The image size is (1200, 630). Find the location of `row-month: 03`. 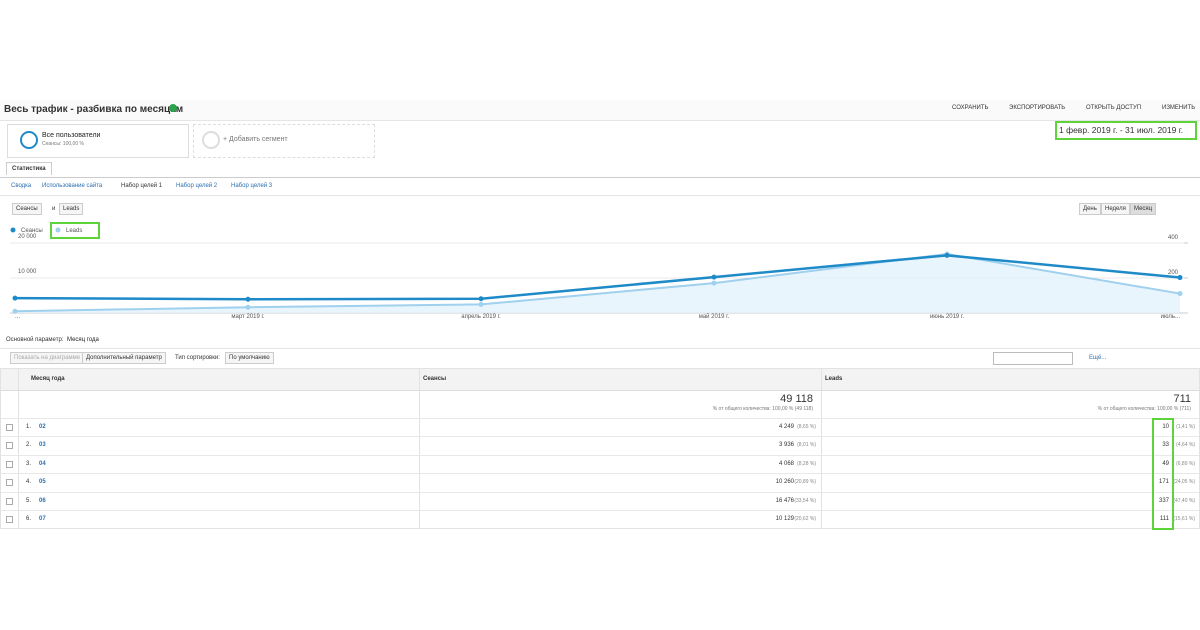

row-month: 03 is located at coordinates (42, 445).